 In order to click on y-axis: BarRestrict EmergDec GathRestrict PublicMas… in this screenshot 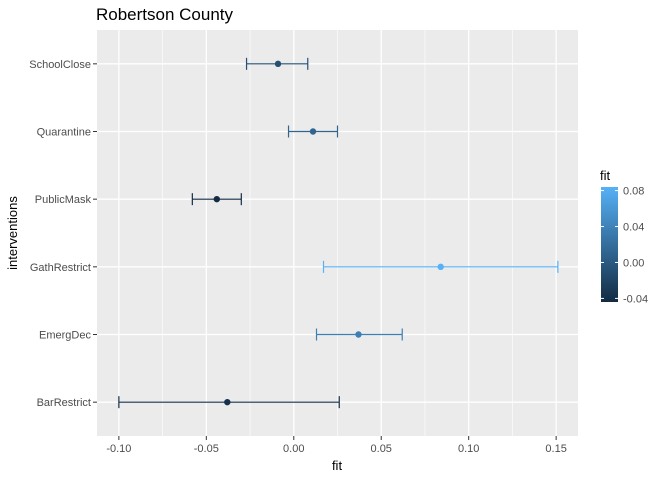, I will do `click(63, 234)`.